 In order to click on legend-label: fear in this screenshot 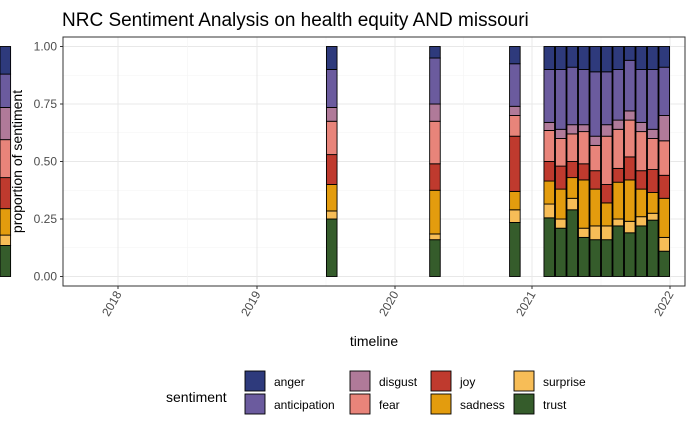, I will do `click(389, 405)`.